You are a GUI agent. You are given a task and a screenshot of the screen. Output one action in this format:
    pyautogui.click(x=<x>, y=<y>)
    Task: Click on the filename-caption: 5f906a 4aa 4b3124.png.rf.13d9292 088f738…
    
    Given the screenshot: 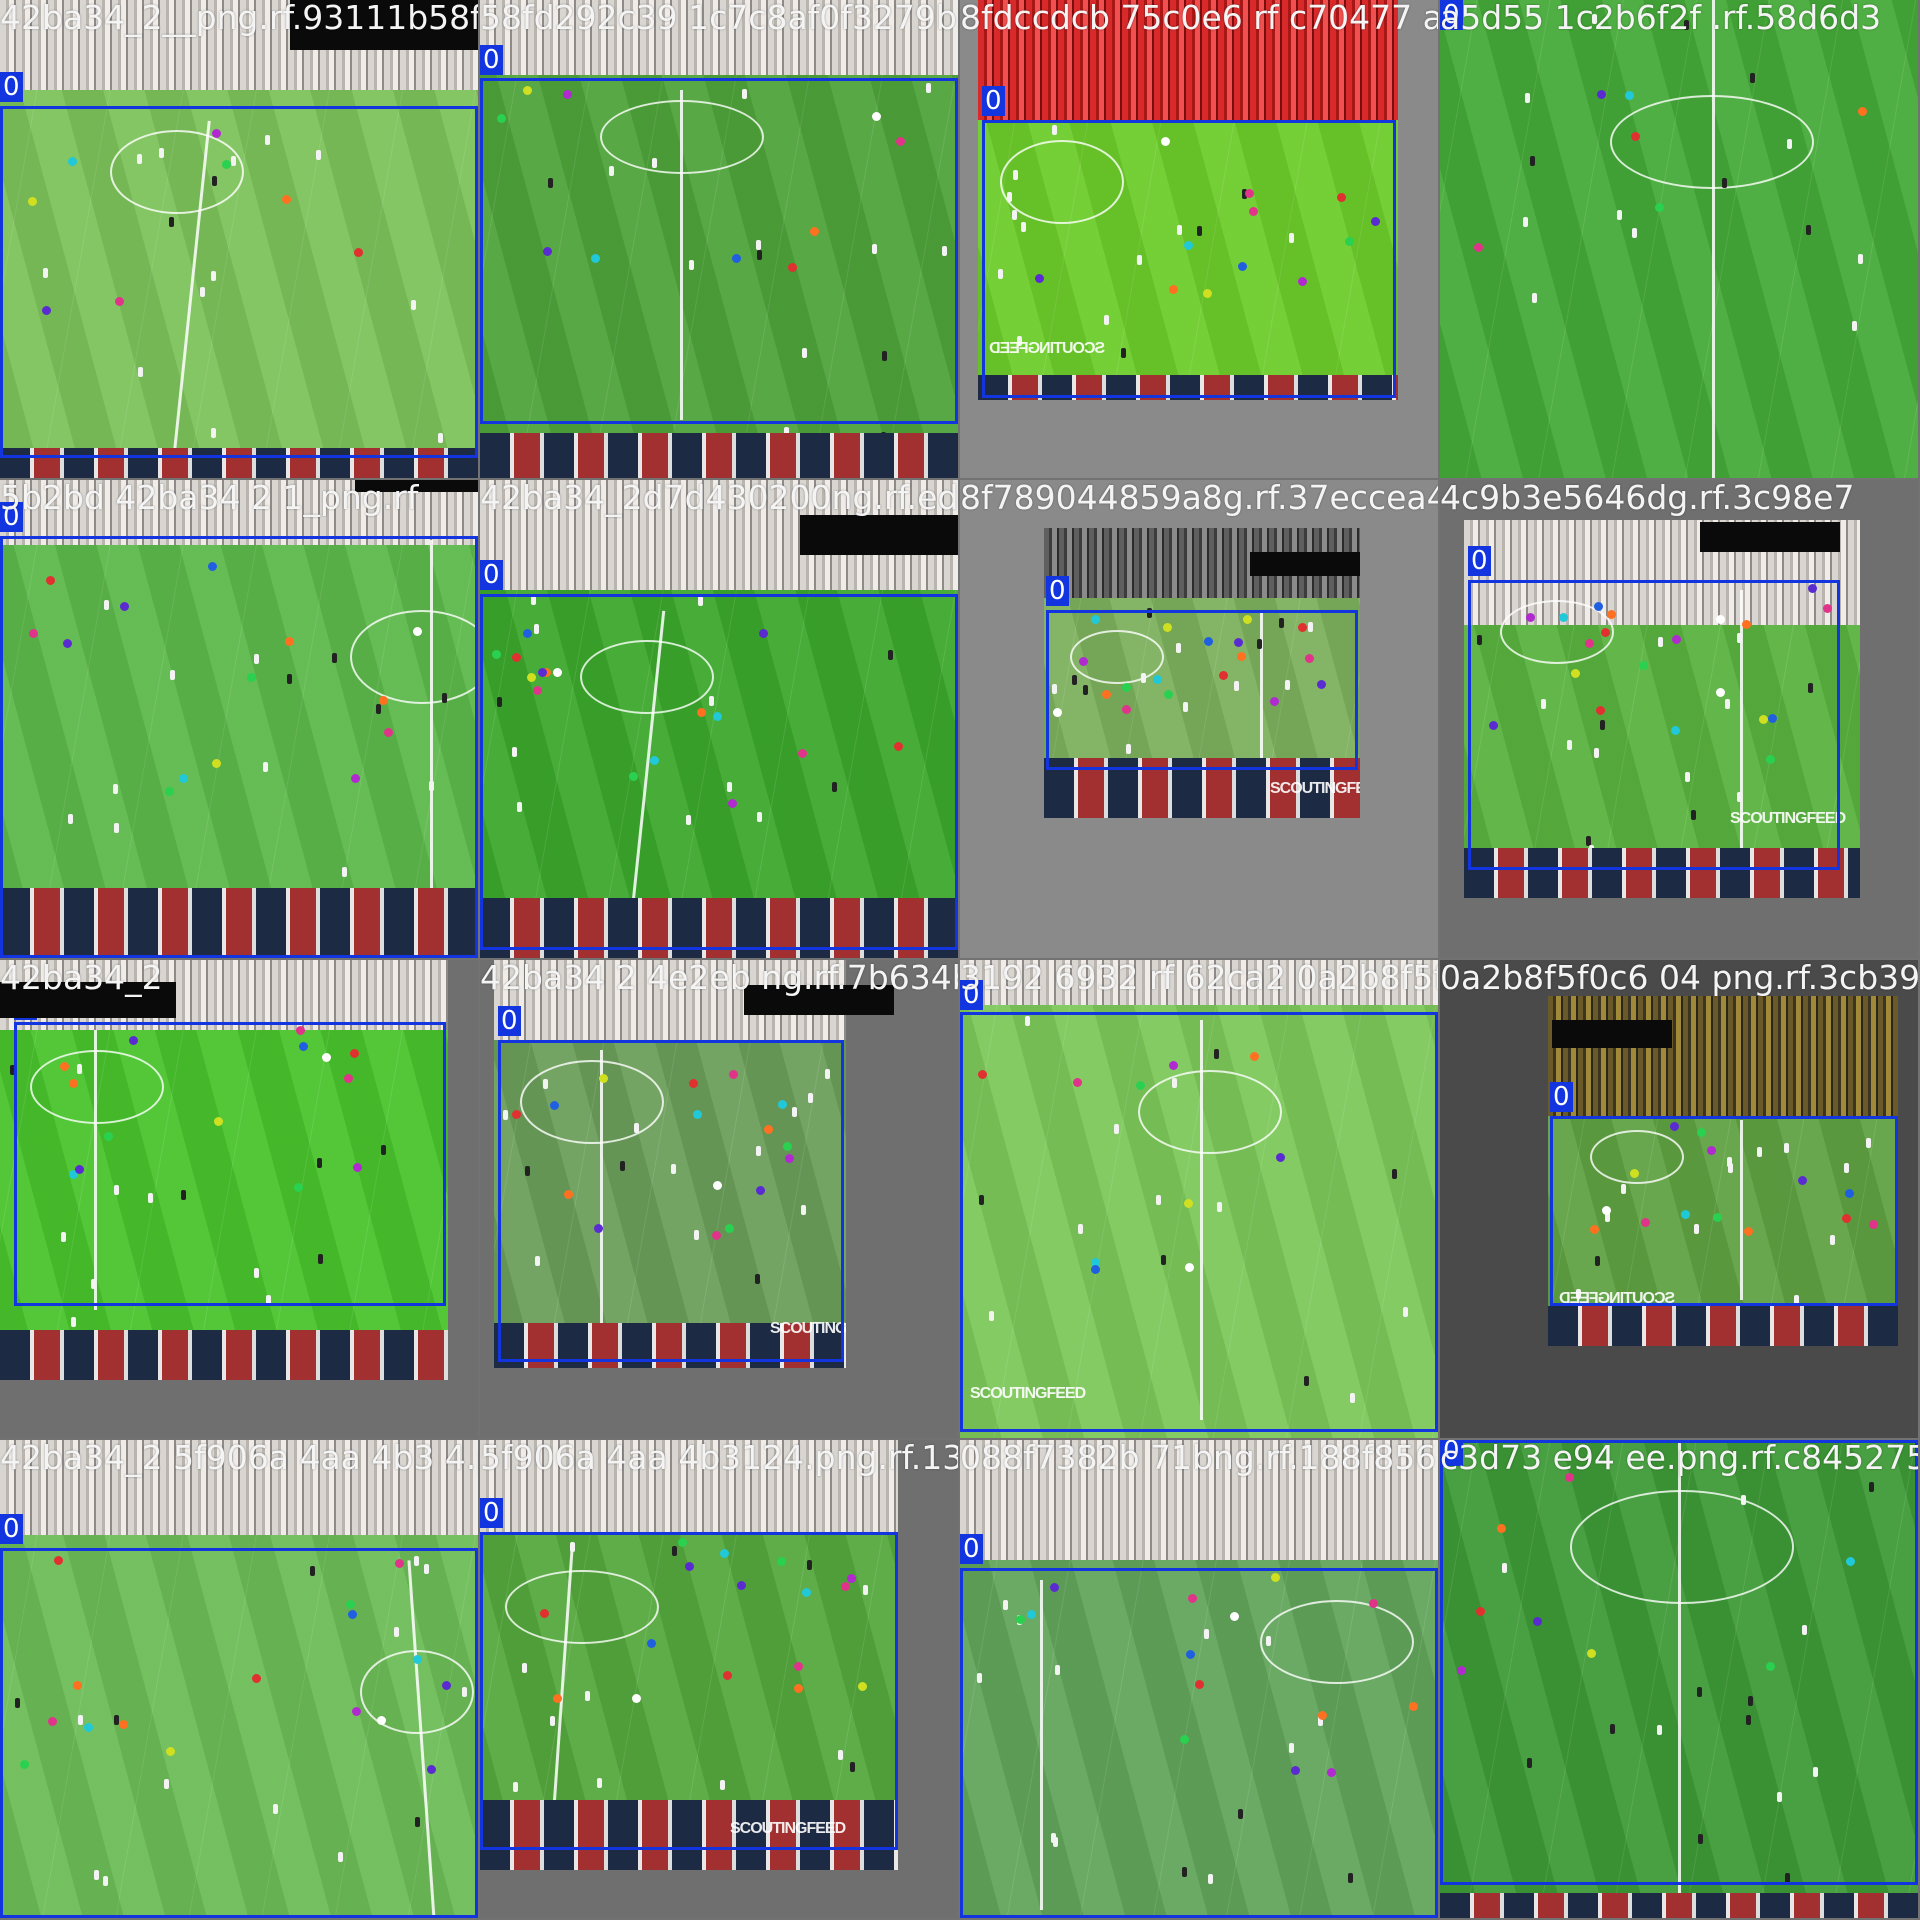 What is the action you would take?
    pyautogui.click(x=719, y=1458)
    